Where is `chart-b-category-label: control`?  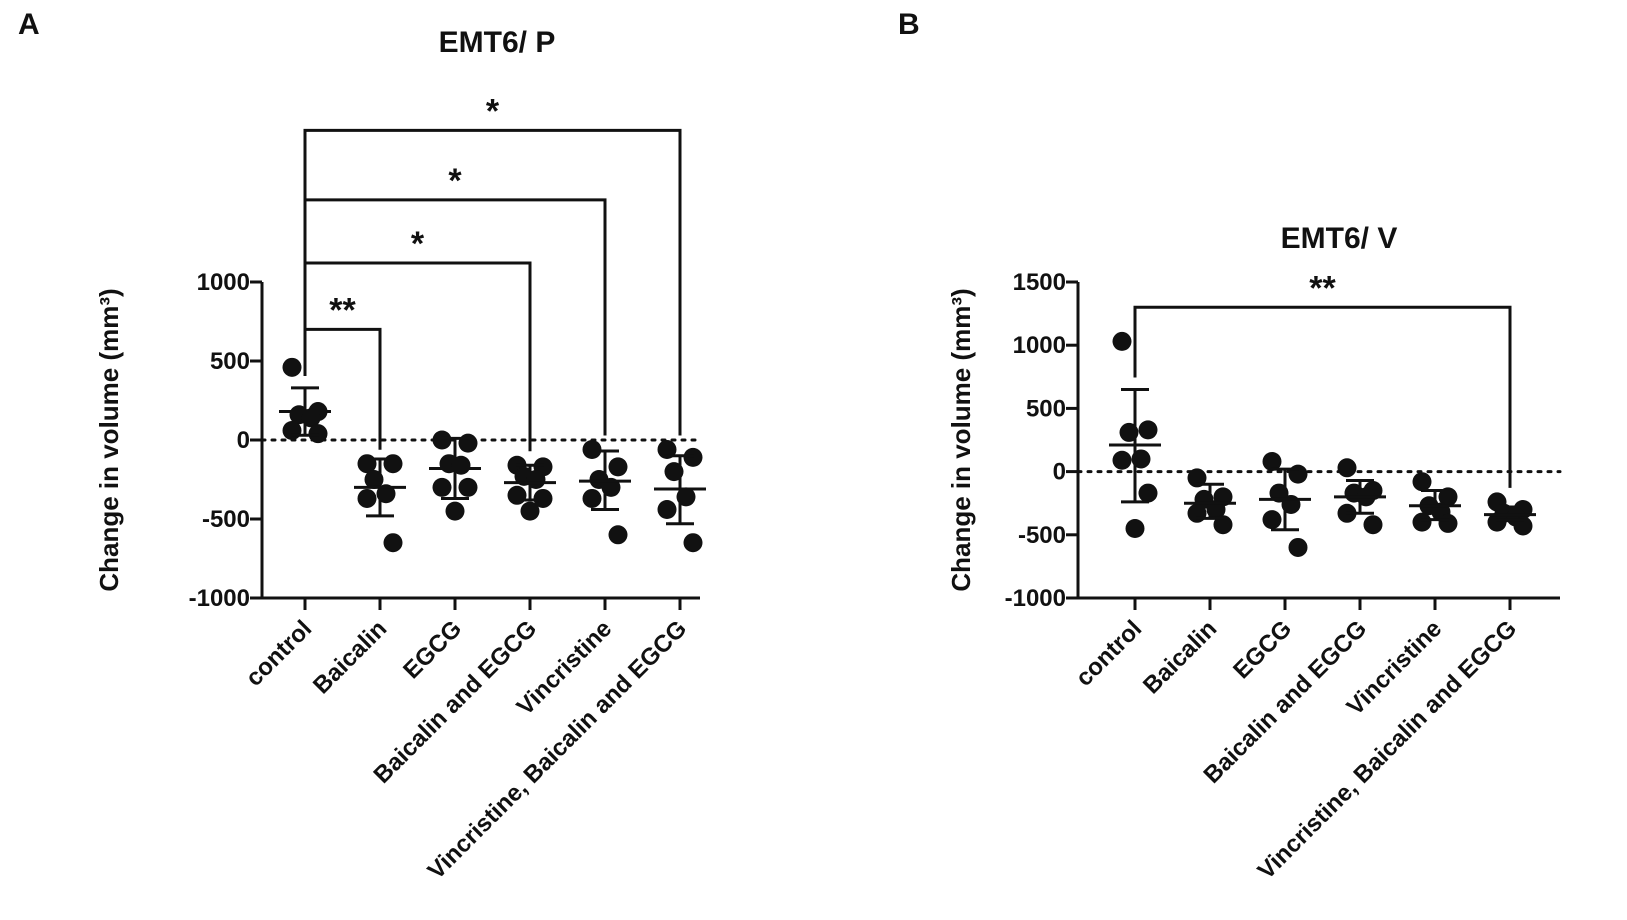
chart-b-category-label: control is located at coordinates (1109, 653).